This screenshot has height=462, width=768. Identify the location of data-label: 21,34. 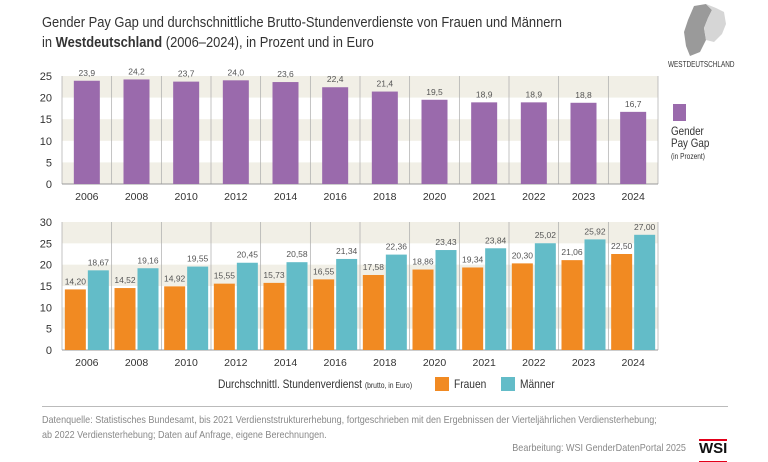
(347, 251).